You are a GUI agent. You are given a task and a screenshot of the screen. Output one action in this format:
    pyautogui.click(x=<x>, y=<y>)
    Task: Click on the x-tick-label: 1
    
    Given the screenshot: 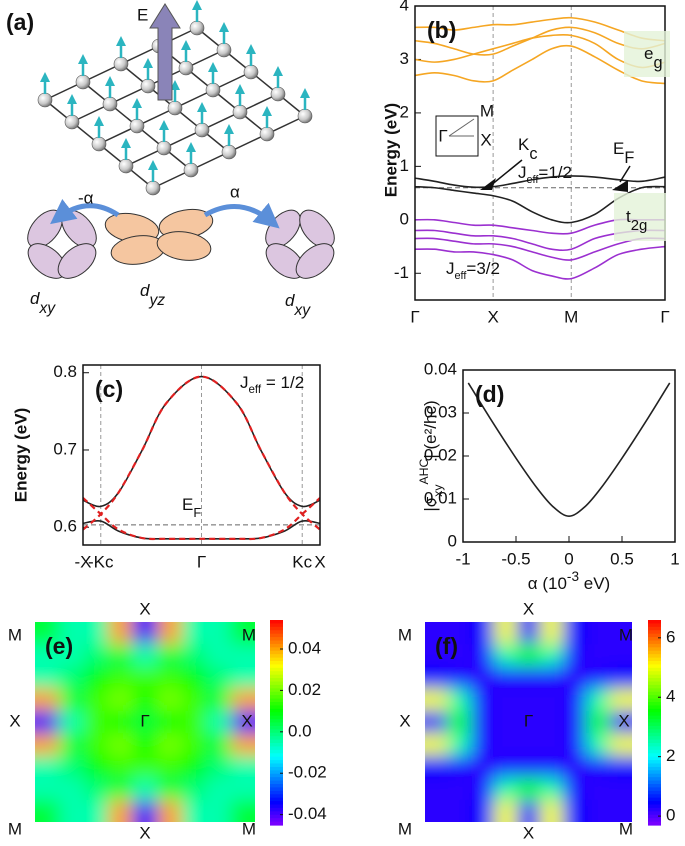 What is the action you would take?
    pyautogui.click(x=674, y=558)
    